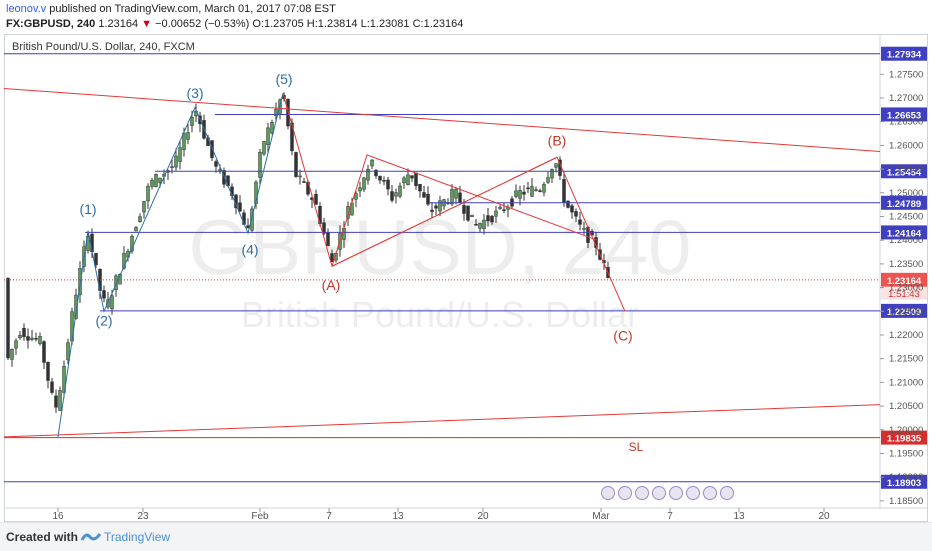 The width and height of the screenshot is (932, 551). Describe the element at coordinates (137, 537) in the screenshot. I see `tradingview-brand: TradingView` at that location.